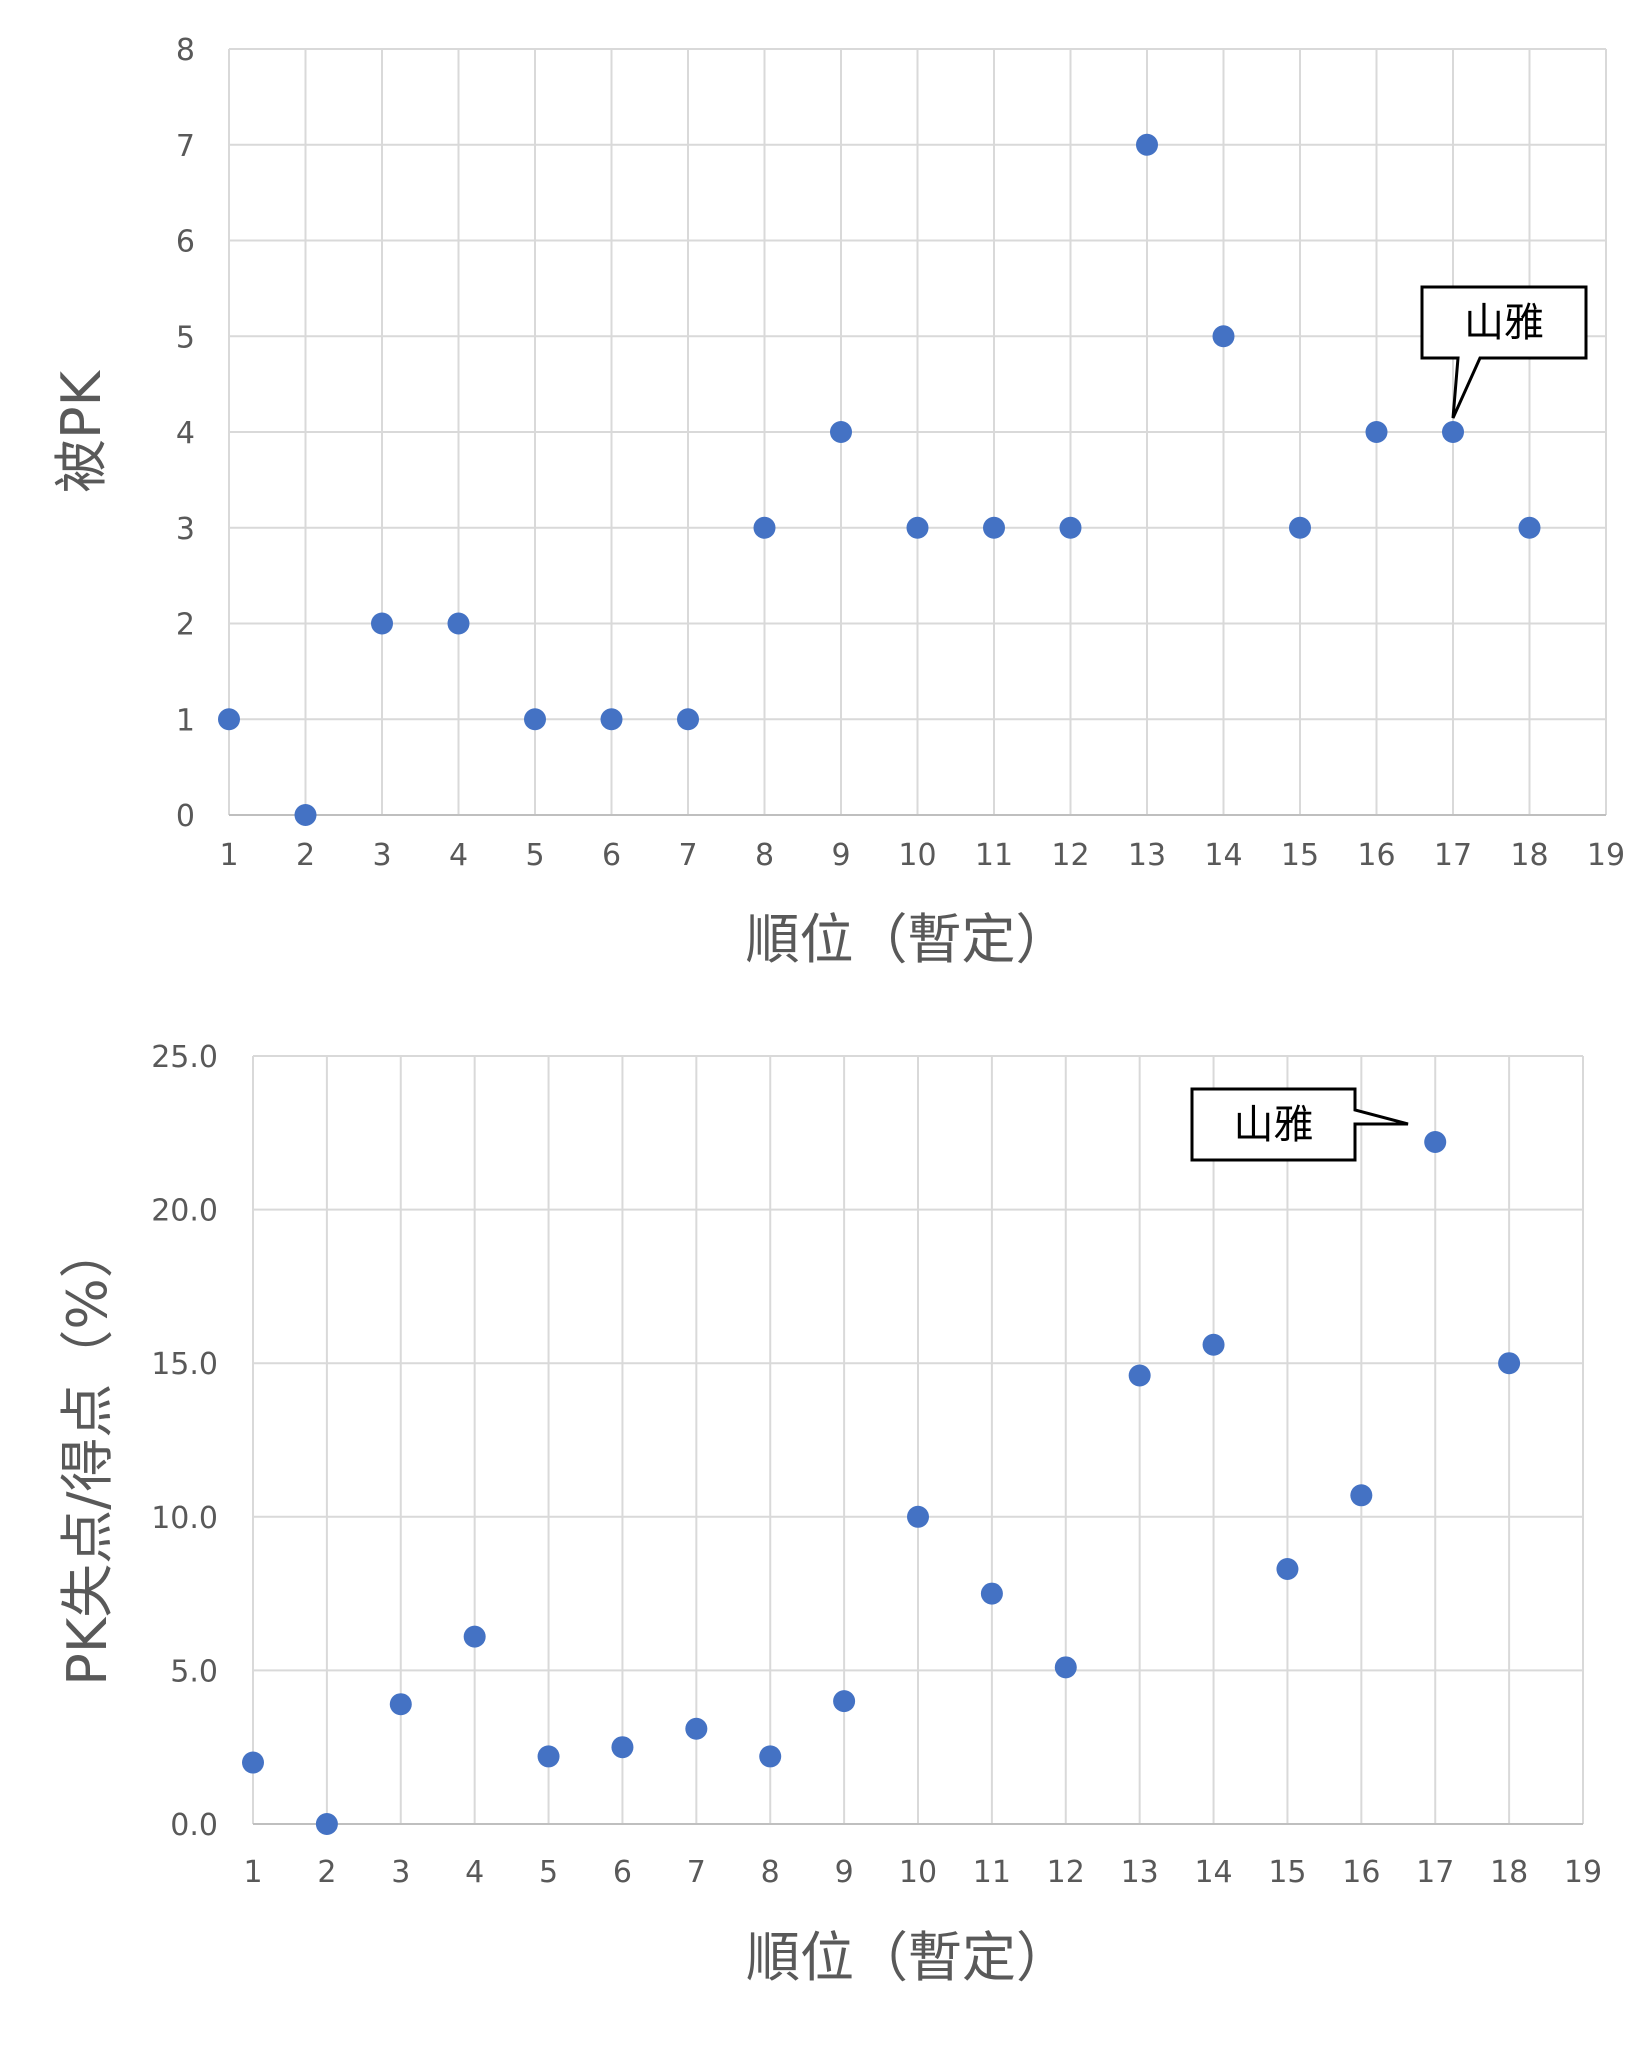  What do you see at coordinates (184, 1057) in the screenshot?
I see `y-tick-label: 25.0` at bounding box center [184, 1057].